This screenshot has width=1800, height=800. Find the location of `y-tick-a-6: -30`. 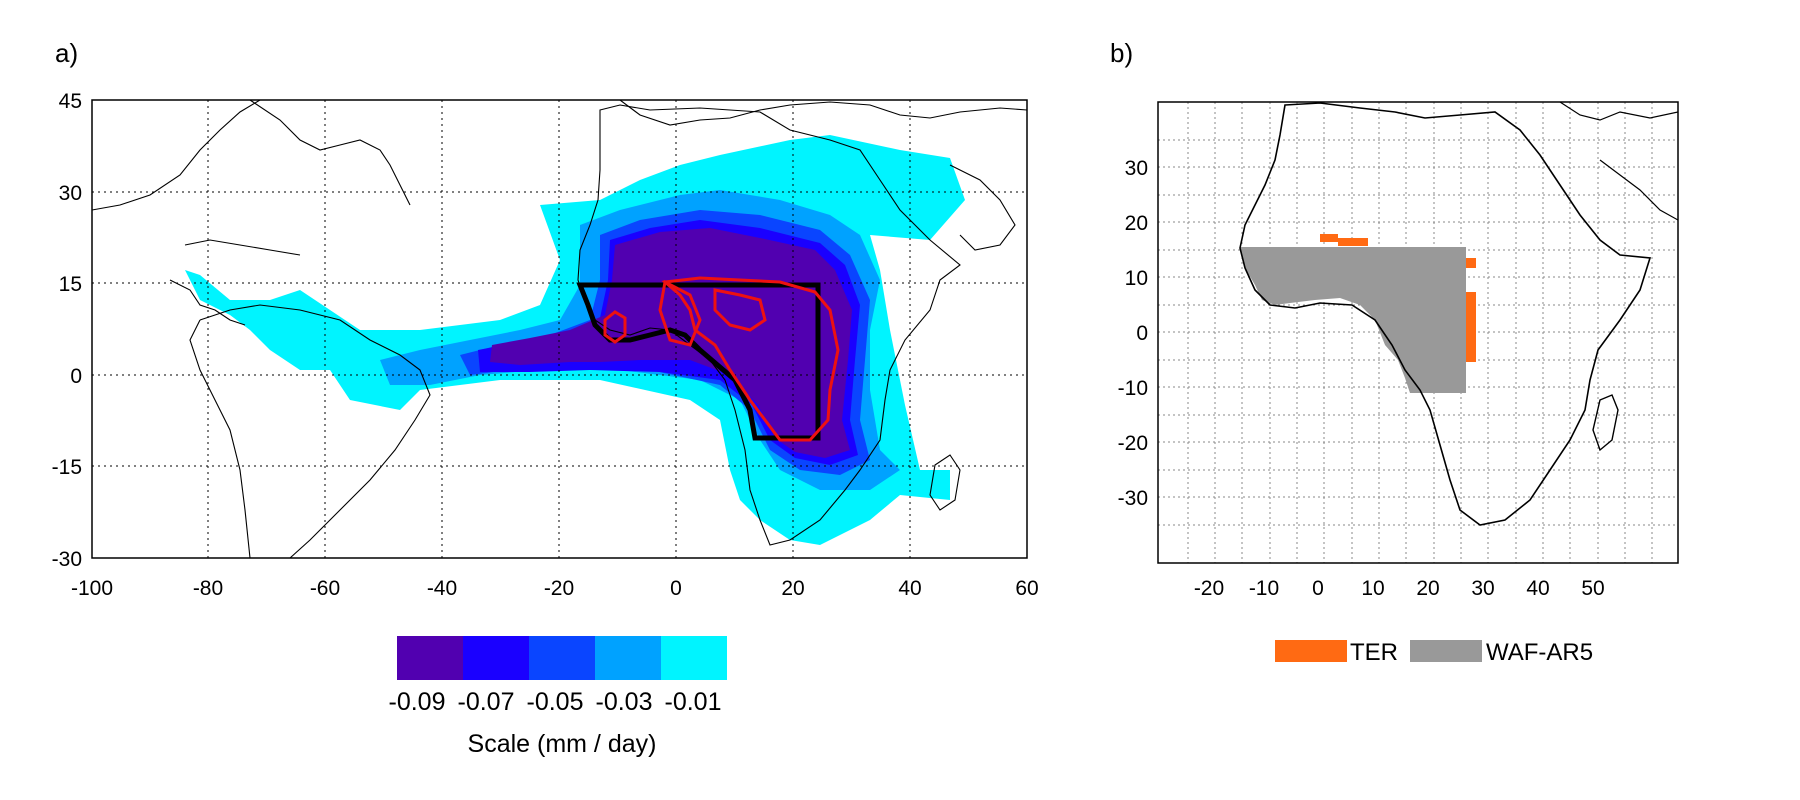

y-tick-a-6: -30 is located at coordinates (67, 559).